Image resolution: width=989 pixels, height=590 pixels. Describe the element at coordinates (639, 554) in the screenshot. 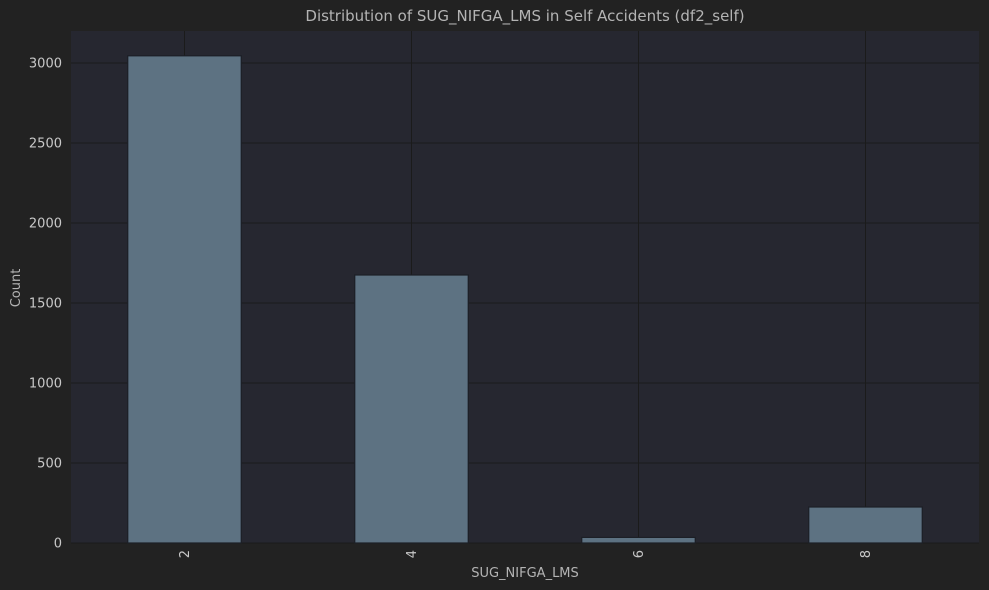

I see `x-tick-label: 6` at that location.